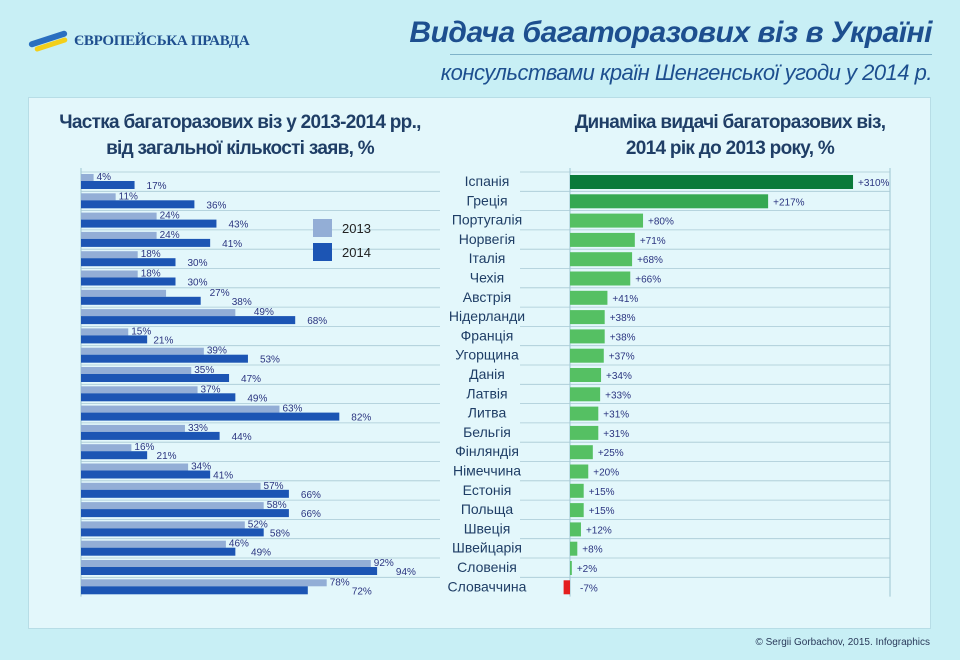  What do you see at coordinates (487, 471) in the screenshot?
I see `country-label: Німеччина` at bounding box center [487, 471].